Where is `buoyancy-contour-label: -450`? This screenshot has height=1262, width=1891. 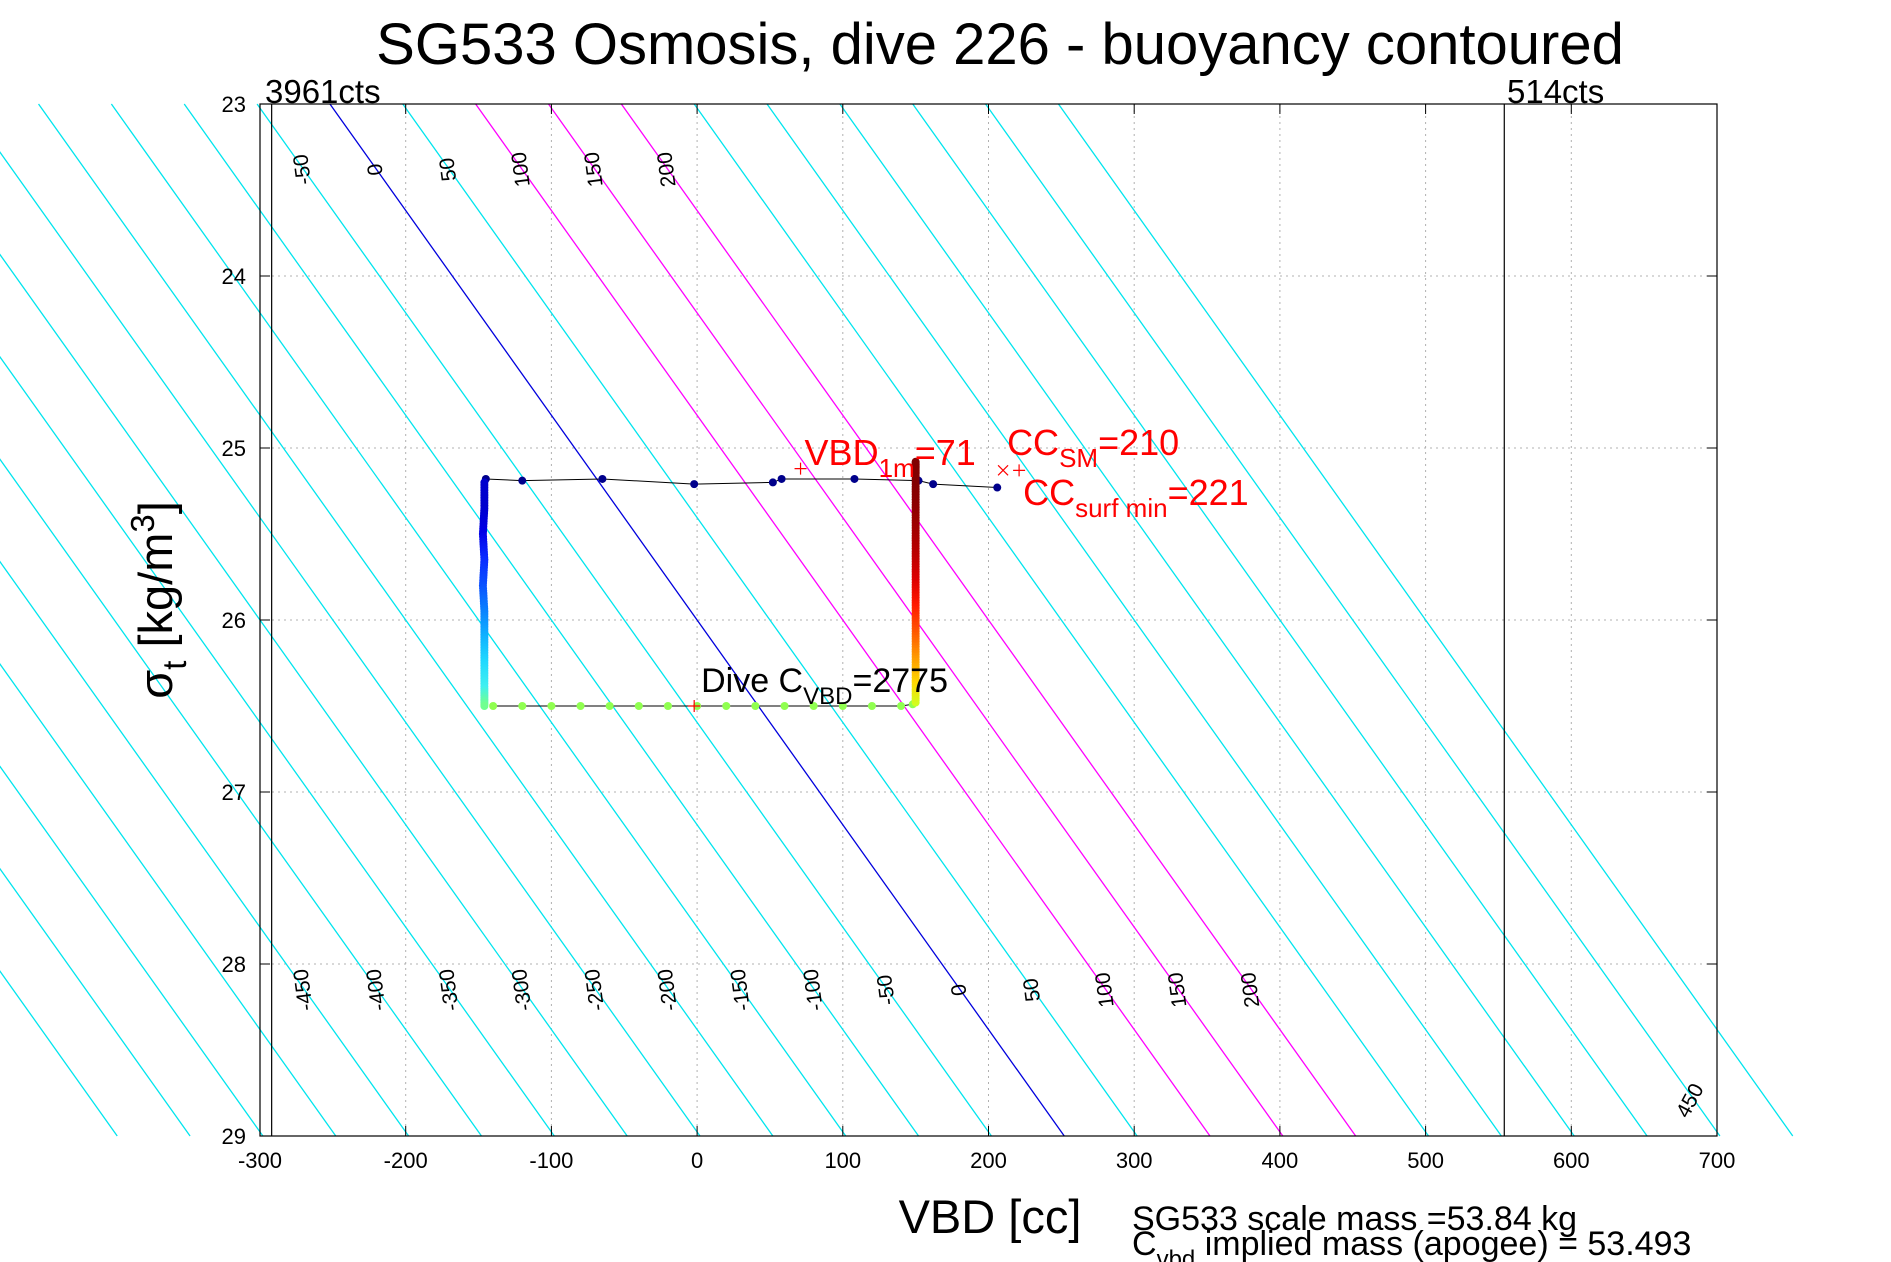 buoyancy-contour-label: -450 is located at coordinates (304, 990).